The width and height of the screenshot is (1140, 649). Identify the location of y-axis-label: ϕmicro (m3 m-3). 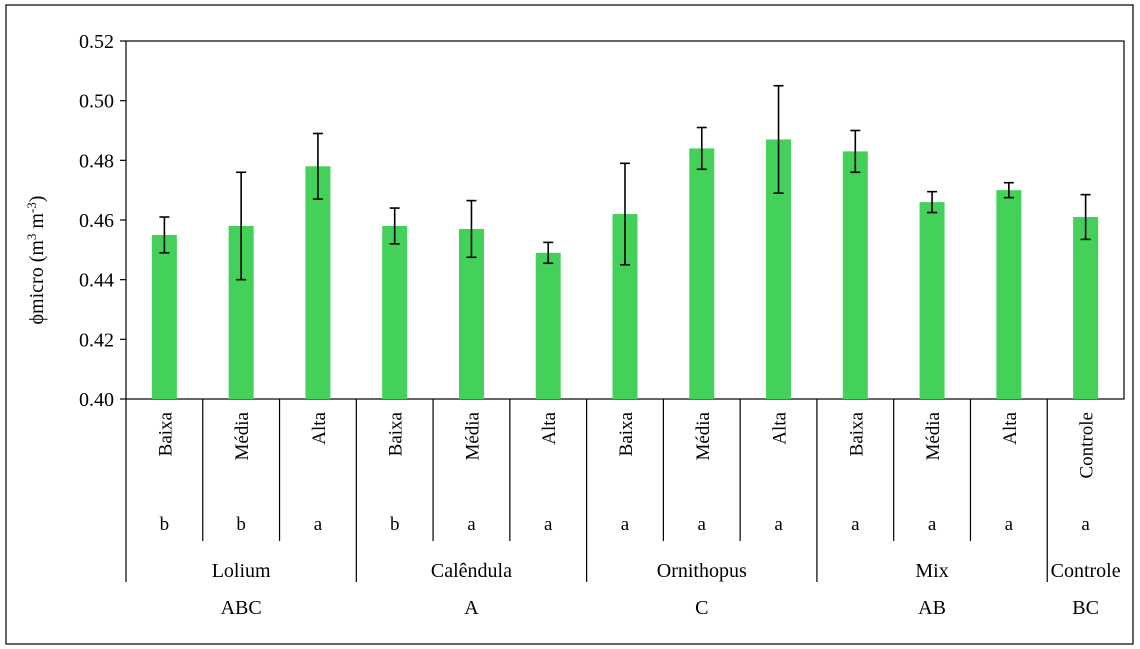
(36, 260).